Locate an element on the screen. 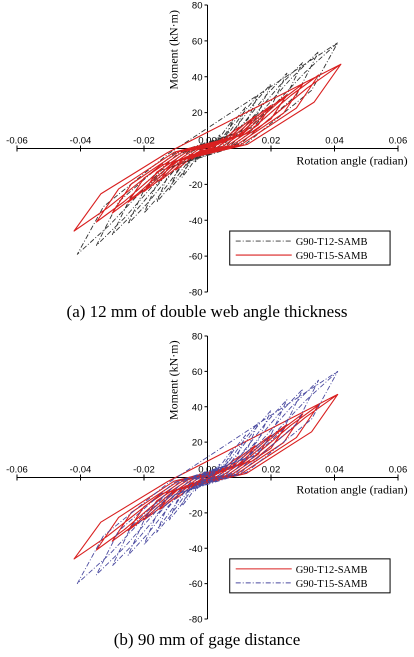 The width and height of the screenshot is (414, 657). caption-b: (b) 90 mm of gage distance is located at coordinates (207, 639).